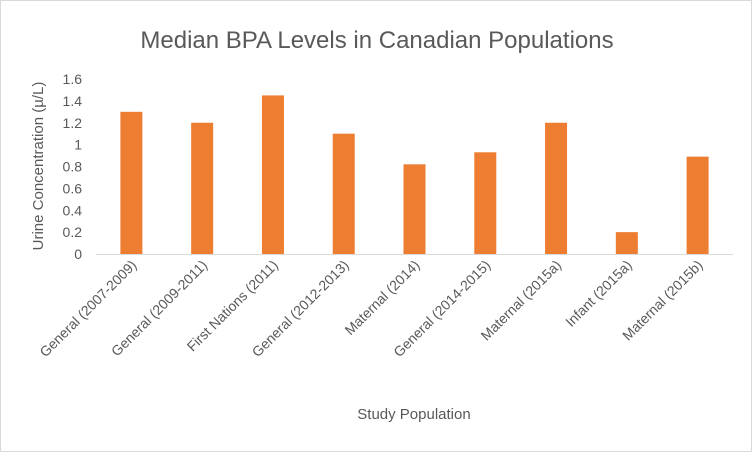 The image size is (752, 452). I want to click on y-tick-label: 1.2, so click(73, 123).